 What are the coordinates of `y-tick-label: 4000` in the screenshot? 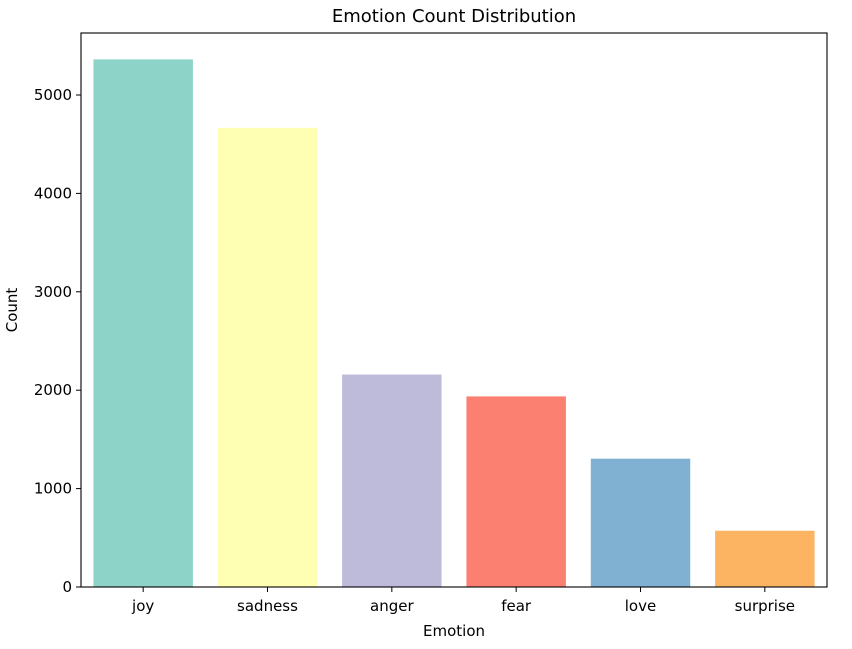 It's located at (53, 193).